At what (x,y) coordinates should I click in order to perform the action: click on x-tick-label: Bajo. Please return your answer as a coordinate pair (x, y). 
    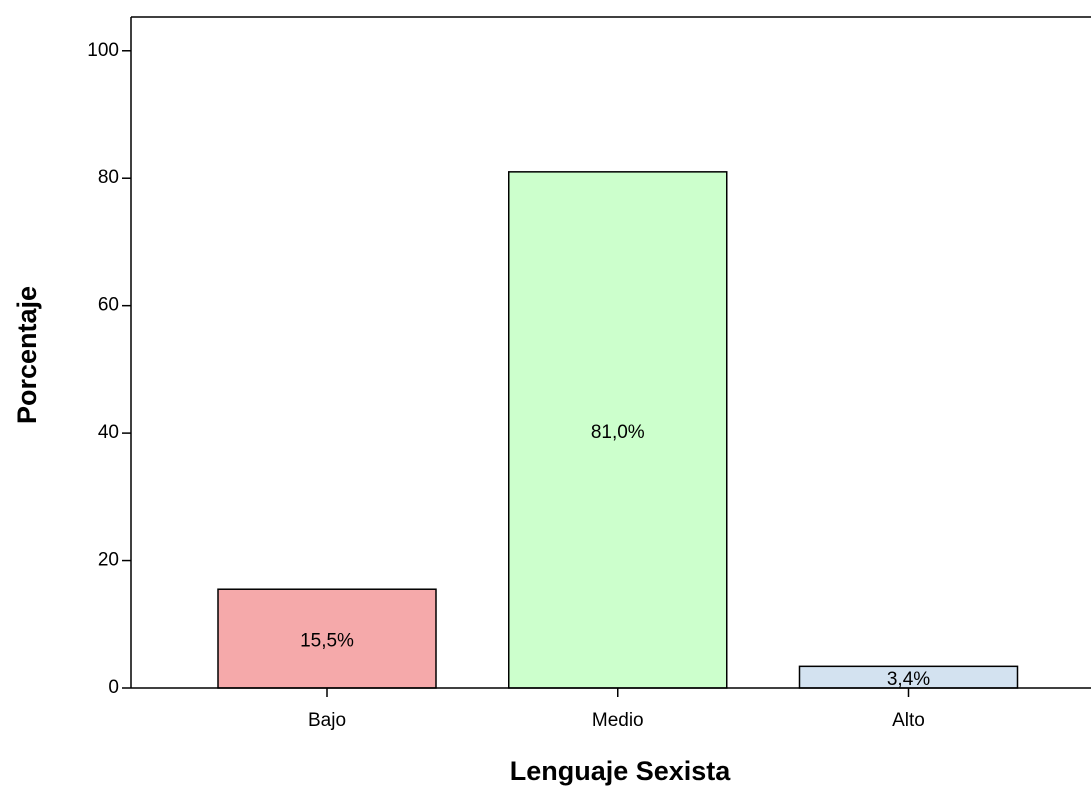
    Looking at the image, I should click on (327, 720).